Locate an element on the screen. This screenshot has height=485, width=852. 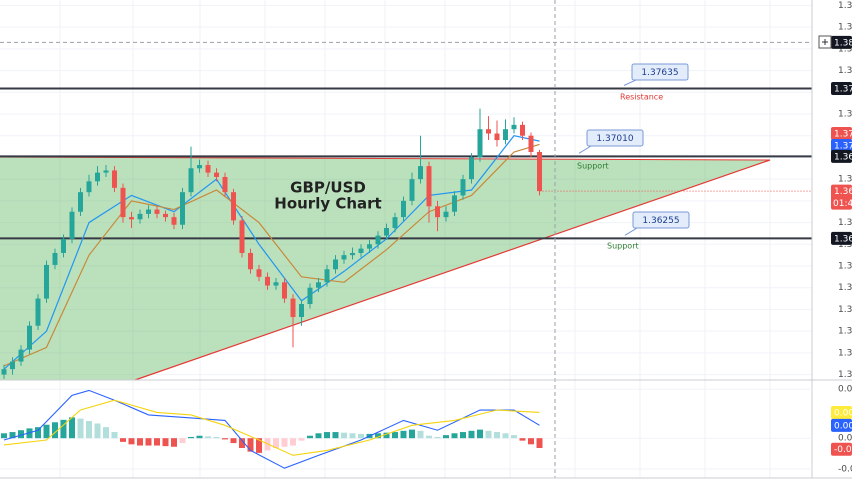
chart-subtitle: Hourly Chart is located at coordinates (327, 204).